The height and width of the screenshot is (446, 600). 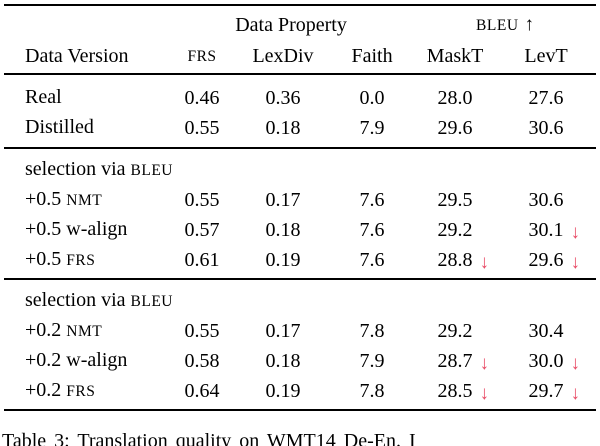 I want to click on cell-maskt: 28.5 ↓, so click(x=455, y=393).